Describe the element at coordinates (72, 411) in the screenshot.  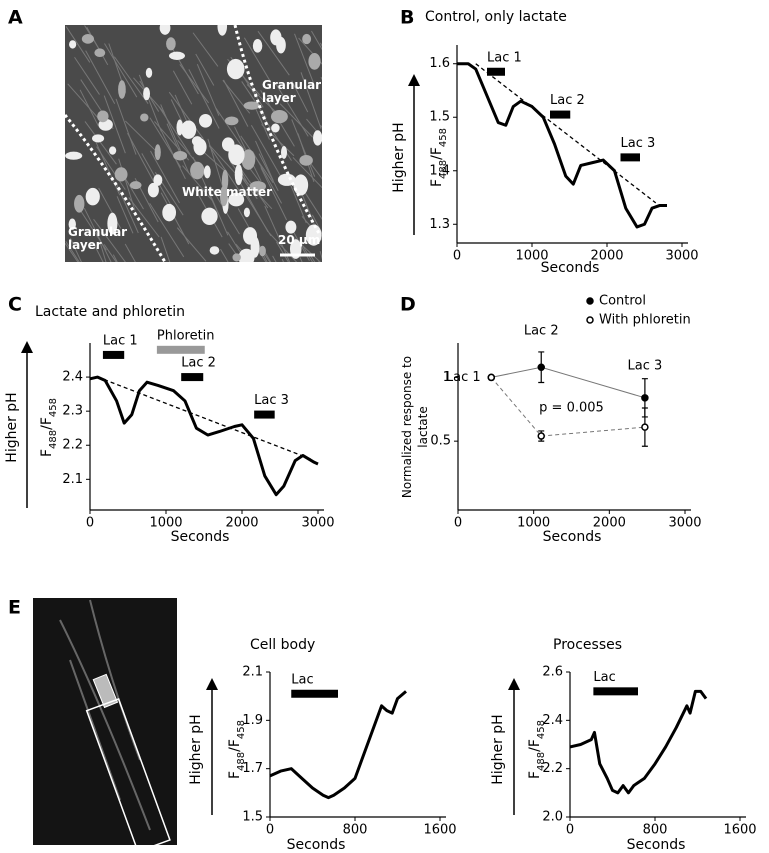
I see `y-tick-label: 2.3` at that location.